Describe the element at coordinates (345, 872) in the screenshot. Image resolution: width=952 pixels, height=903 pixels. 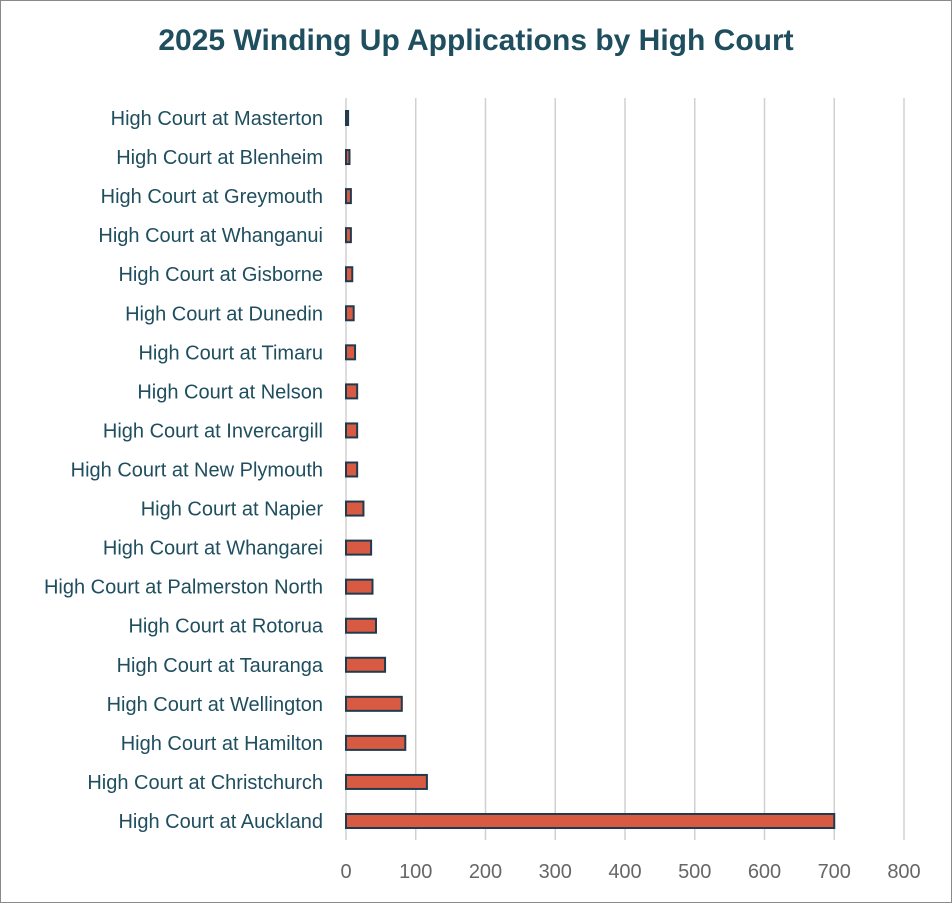
I see `x-tick-label: 0` at that location.